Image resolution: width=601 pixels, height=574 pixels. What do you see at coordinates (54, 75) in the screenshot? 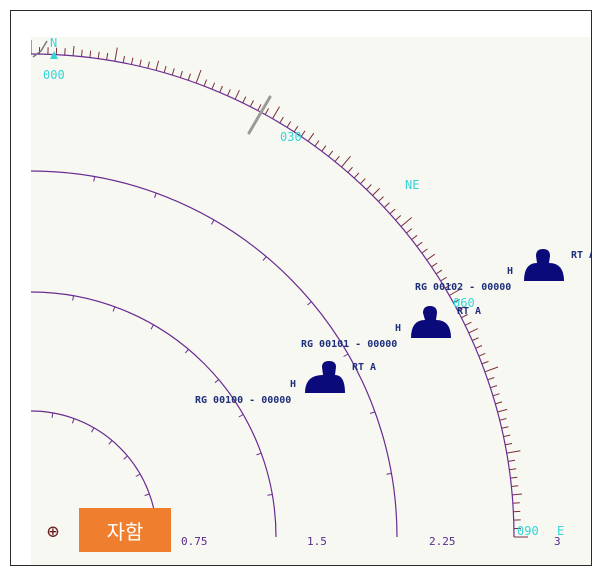
I see `north-bearing-label: 000` at bounding box center [54, 75].